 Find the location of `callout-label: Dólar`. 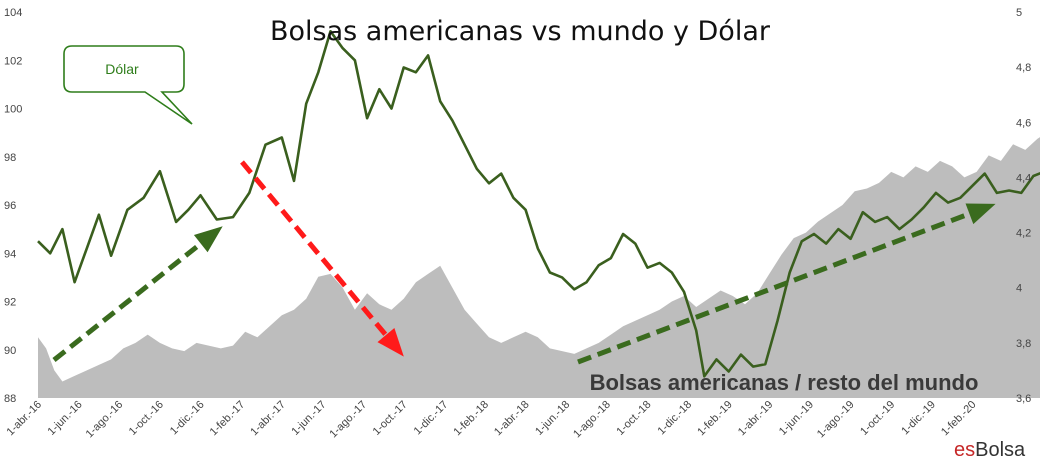

callout-label: Dólar is located at coordinates (122, 69).